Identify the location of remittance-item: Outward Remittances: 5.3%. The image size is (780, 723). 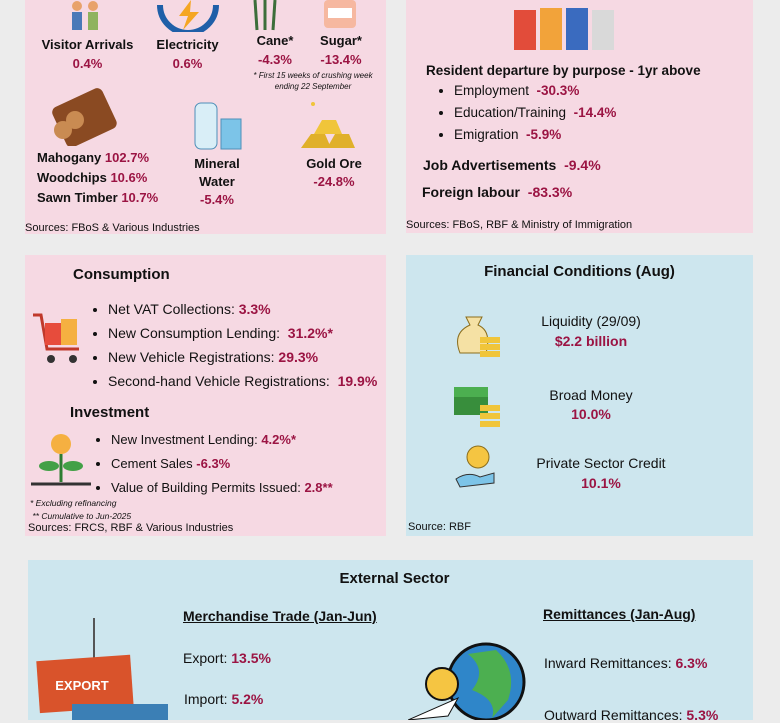
(631, 715).